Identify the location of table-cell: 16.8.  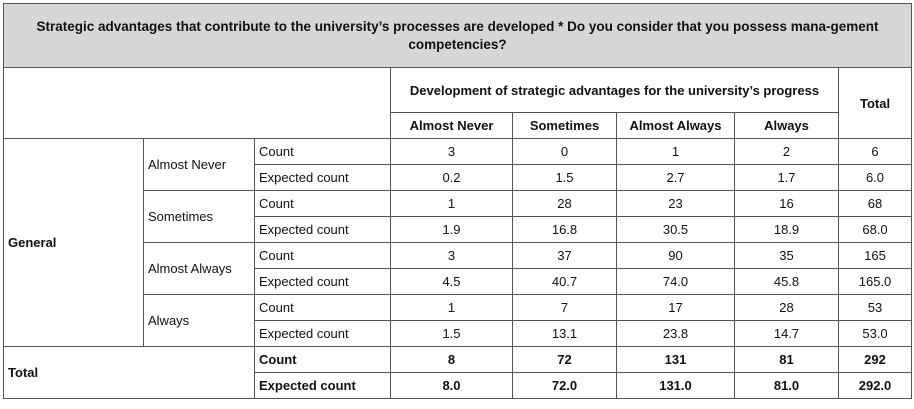
(564, 229).